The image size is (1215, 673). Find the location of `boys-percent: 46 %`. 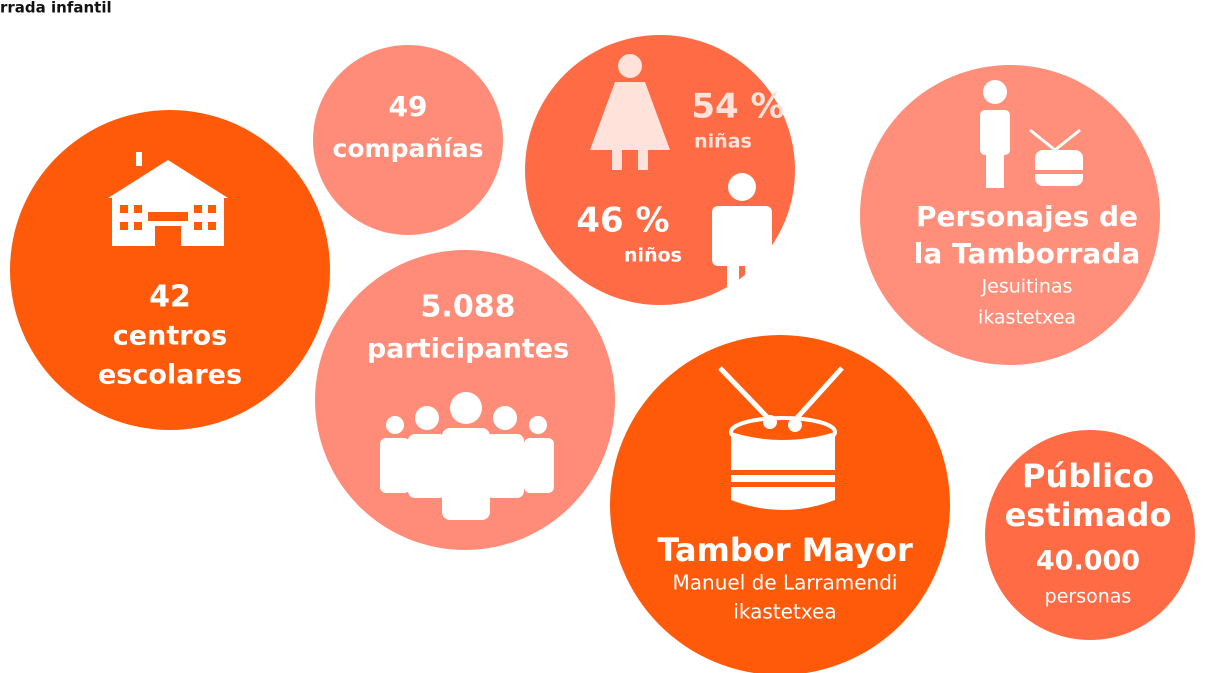

boys-percent: 46 % is located at coordinates (622, 221).